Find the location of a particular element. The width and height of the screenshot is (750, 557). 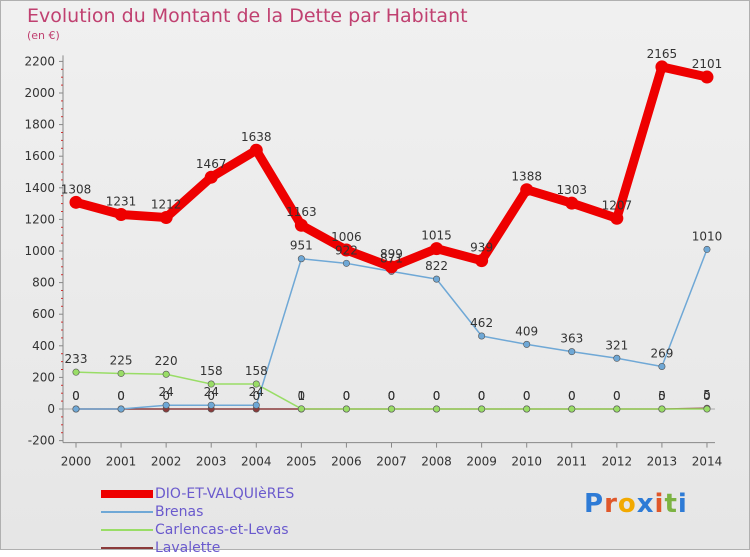

data-label: 1212 is located at coordinates (166, 205).